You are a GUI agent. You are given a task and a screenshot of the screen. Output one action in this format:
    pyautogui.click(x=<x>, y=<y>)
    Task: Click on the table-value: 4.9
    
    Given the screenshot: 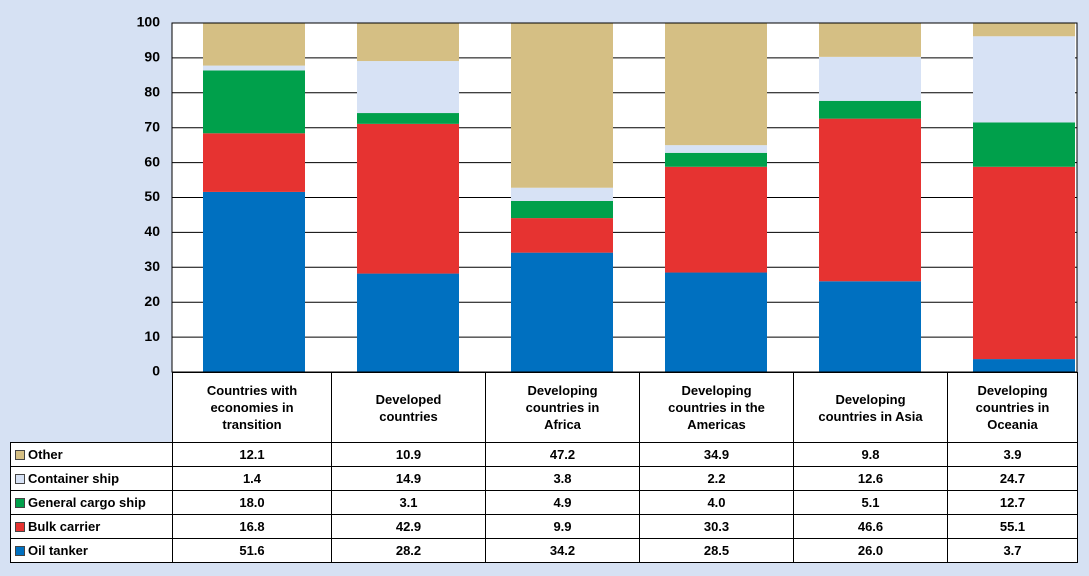 What is the action you would take?
    pyautogui.click(x=562, y=502)
    